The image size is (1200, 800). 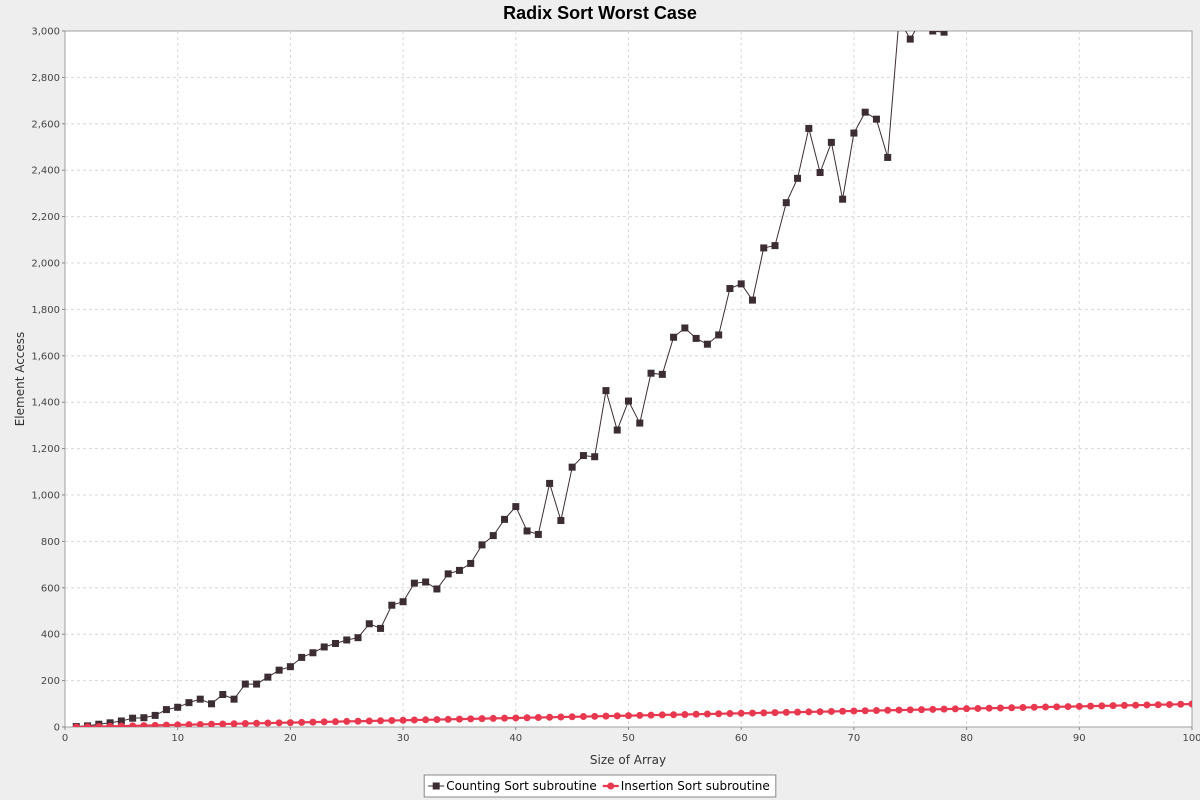 I want to click on x-tick-label: 40, so click(x=515, y=738).